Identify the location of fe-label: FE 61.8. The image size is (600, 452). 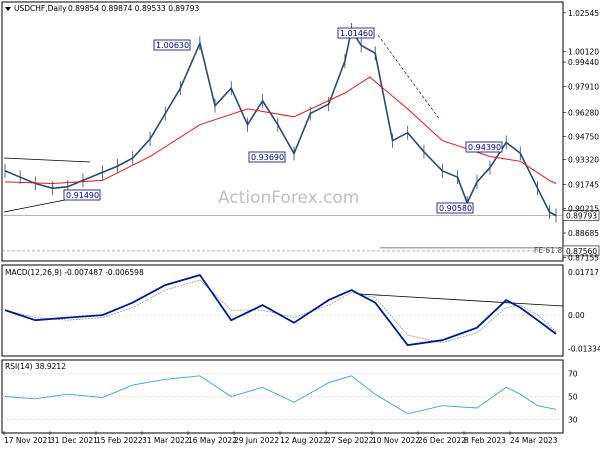
(548, 250).